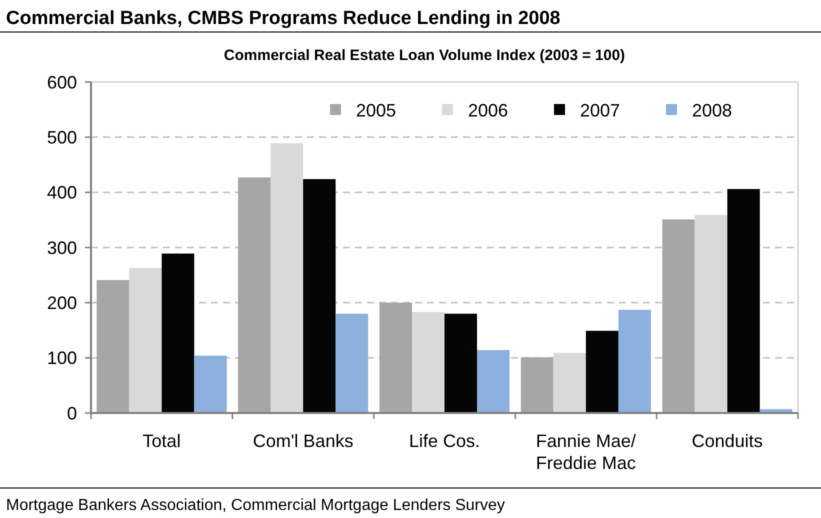 This screenshot has height=518, width=821. What do you see at coordinates (444, 441) in the screenshot?
I see `x-tick-label: Life Cos.` at bounding box center [444, 441].